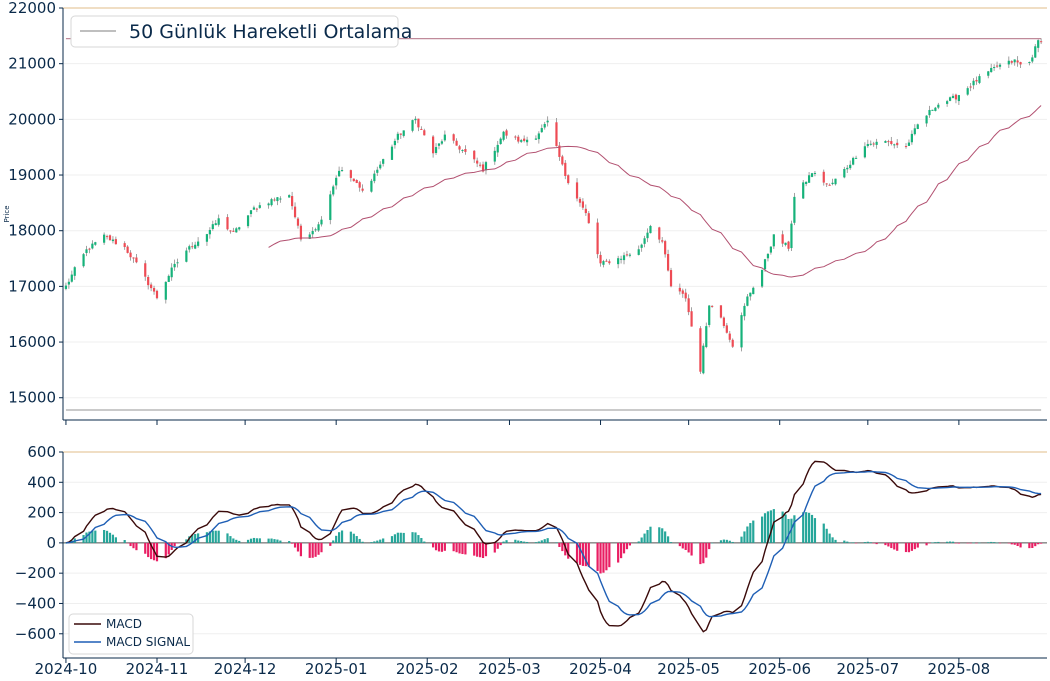  Describe the element at coordinates (39, 543) in the screenshot. I see `macd-y-ticks: −600 −400 −200 0 200 400 600` at that location.